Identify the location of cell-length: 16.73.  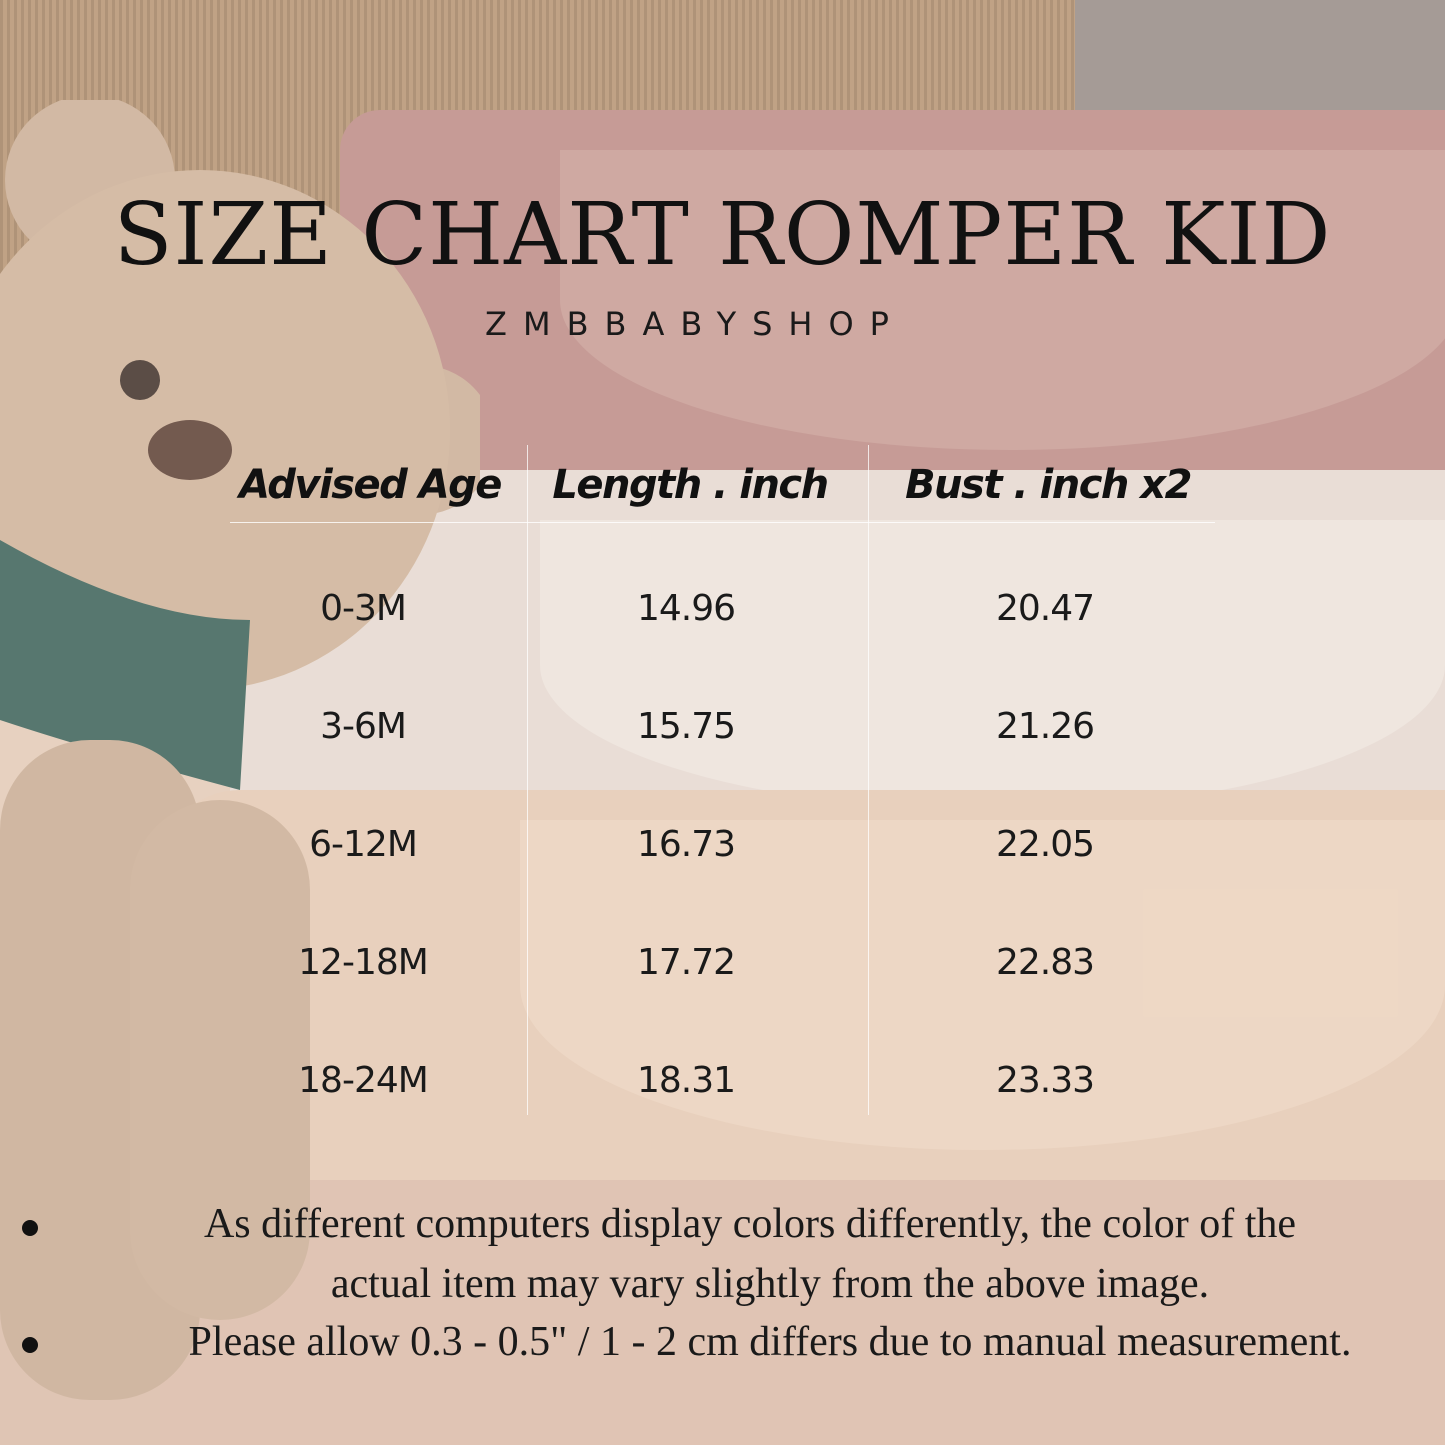
(686, 844).